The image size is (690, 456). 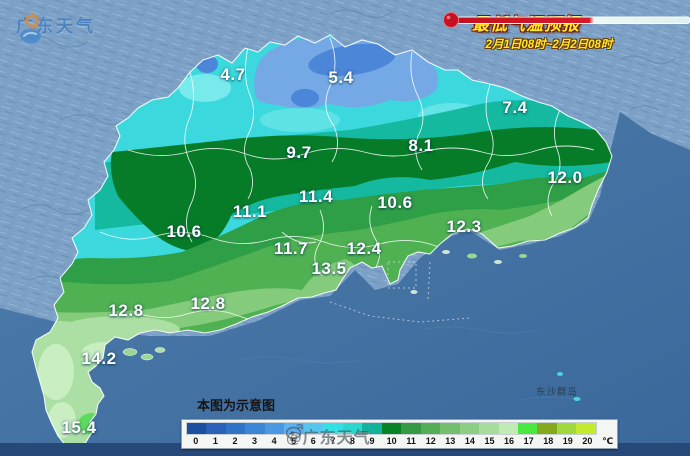 I want to click on legend-tick-label: 11, so click(x=411, y=441).